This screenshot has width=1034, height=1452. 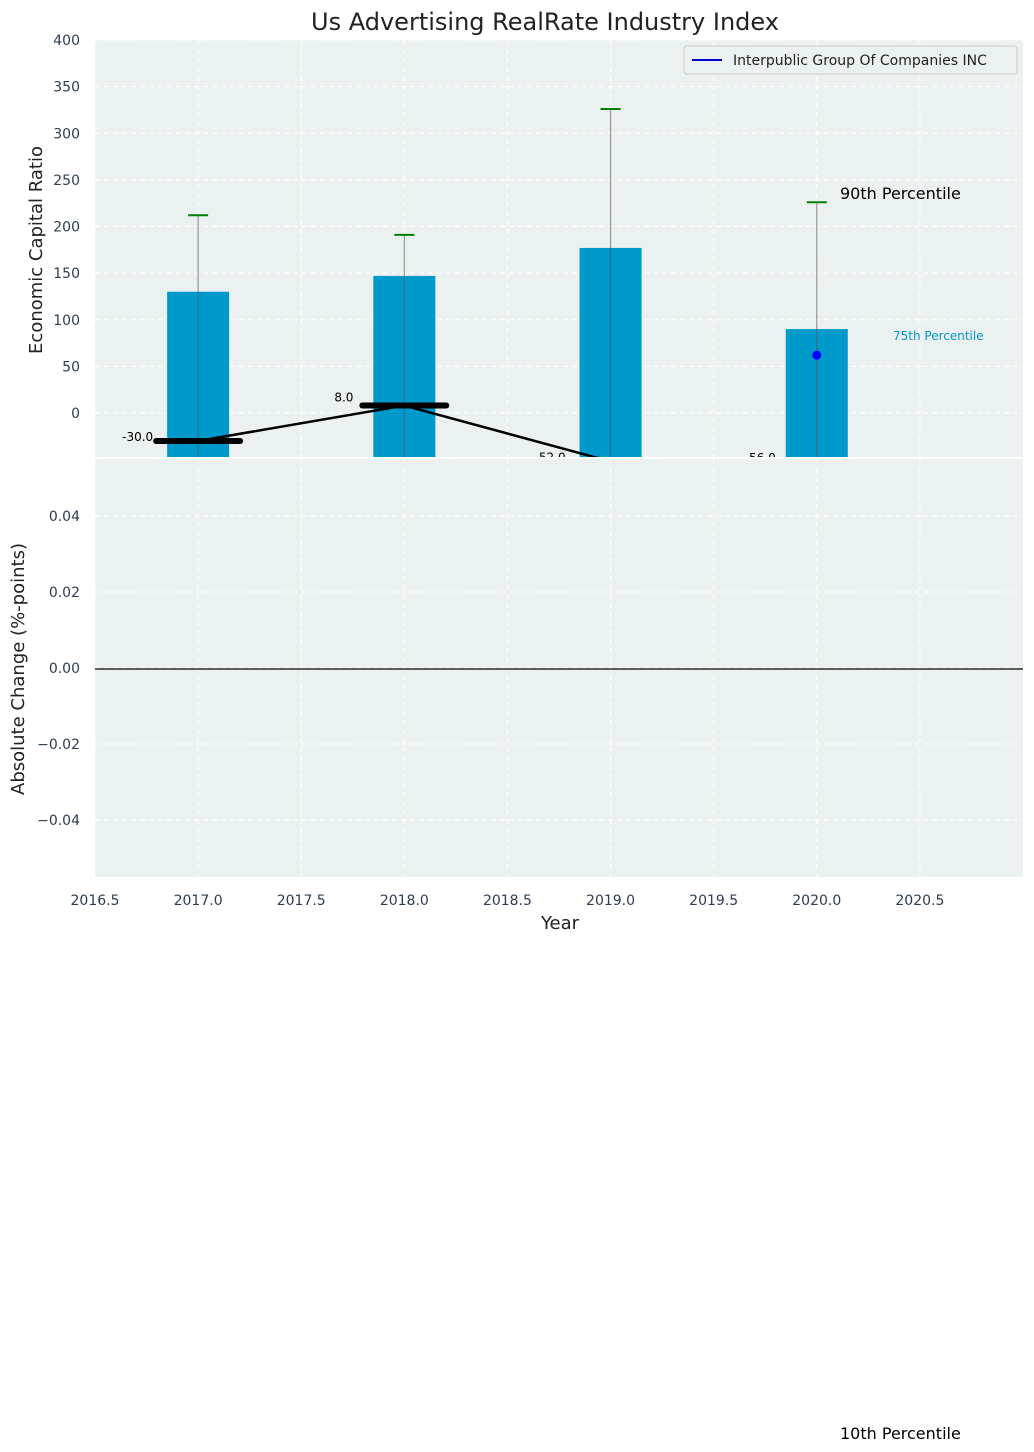 I want to click on bottom-y-ticks: 0.04 0.02 0.00 −0.02 −0.04, so click(x=58, y=669).